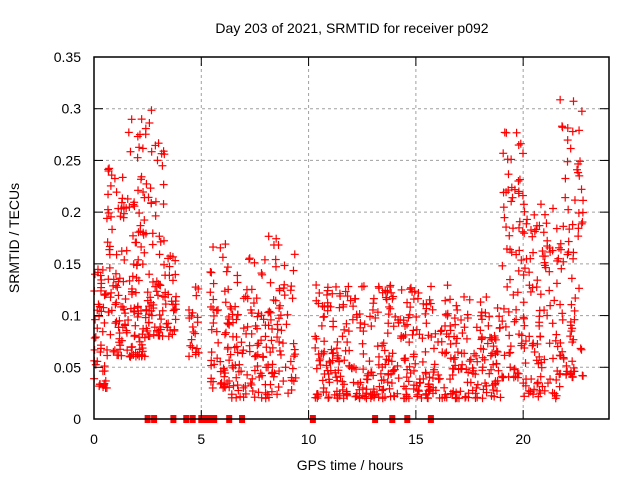 This screenshot has width=640, height=480. I want to click on x-tick-label: 0, so click(94, 439).